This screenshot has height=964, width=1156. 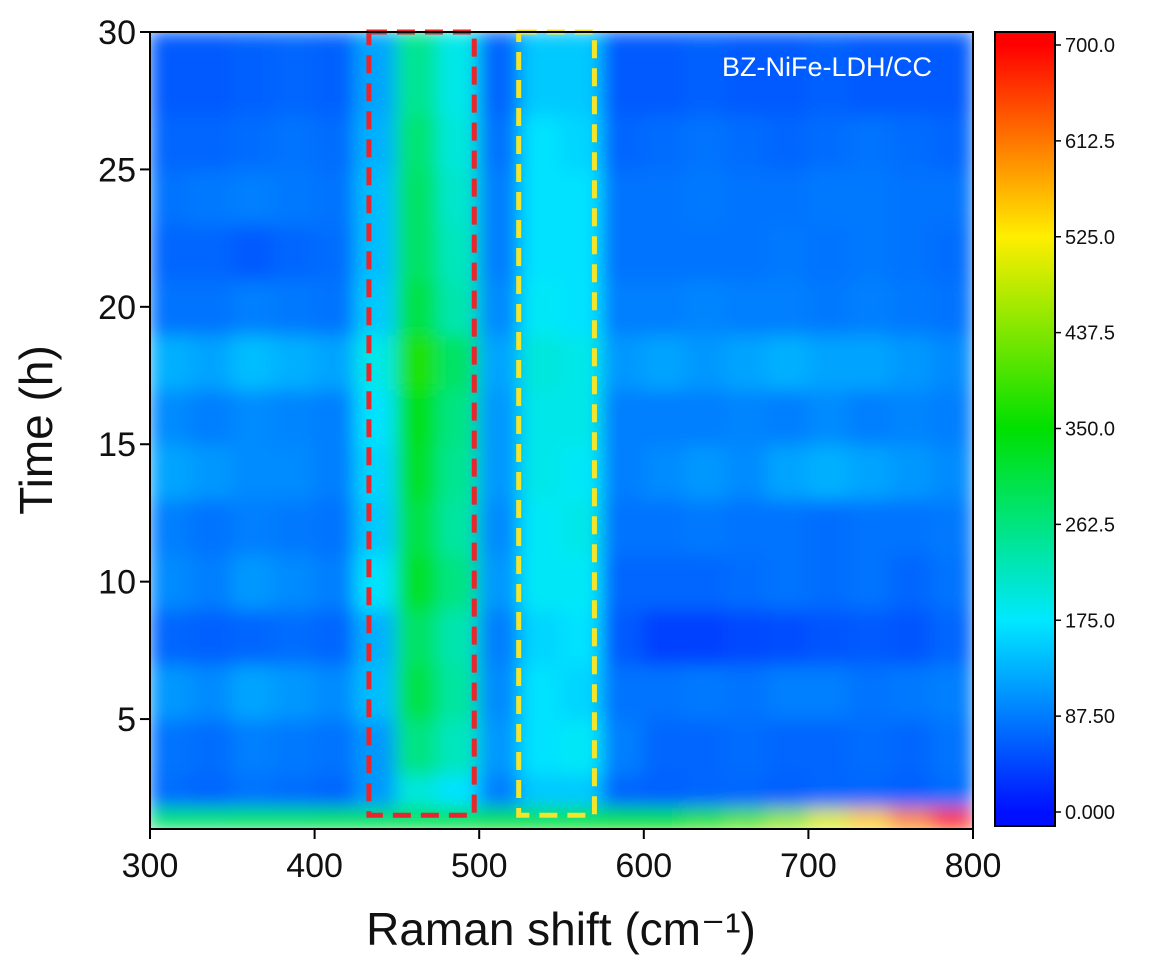 What do you see at coordinates (1090, 334) in the screenshot?
I see `colorbar-tick-label: 437.5` at bounding box center [1090, 334].